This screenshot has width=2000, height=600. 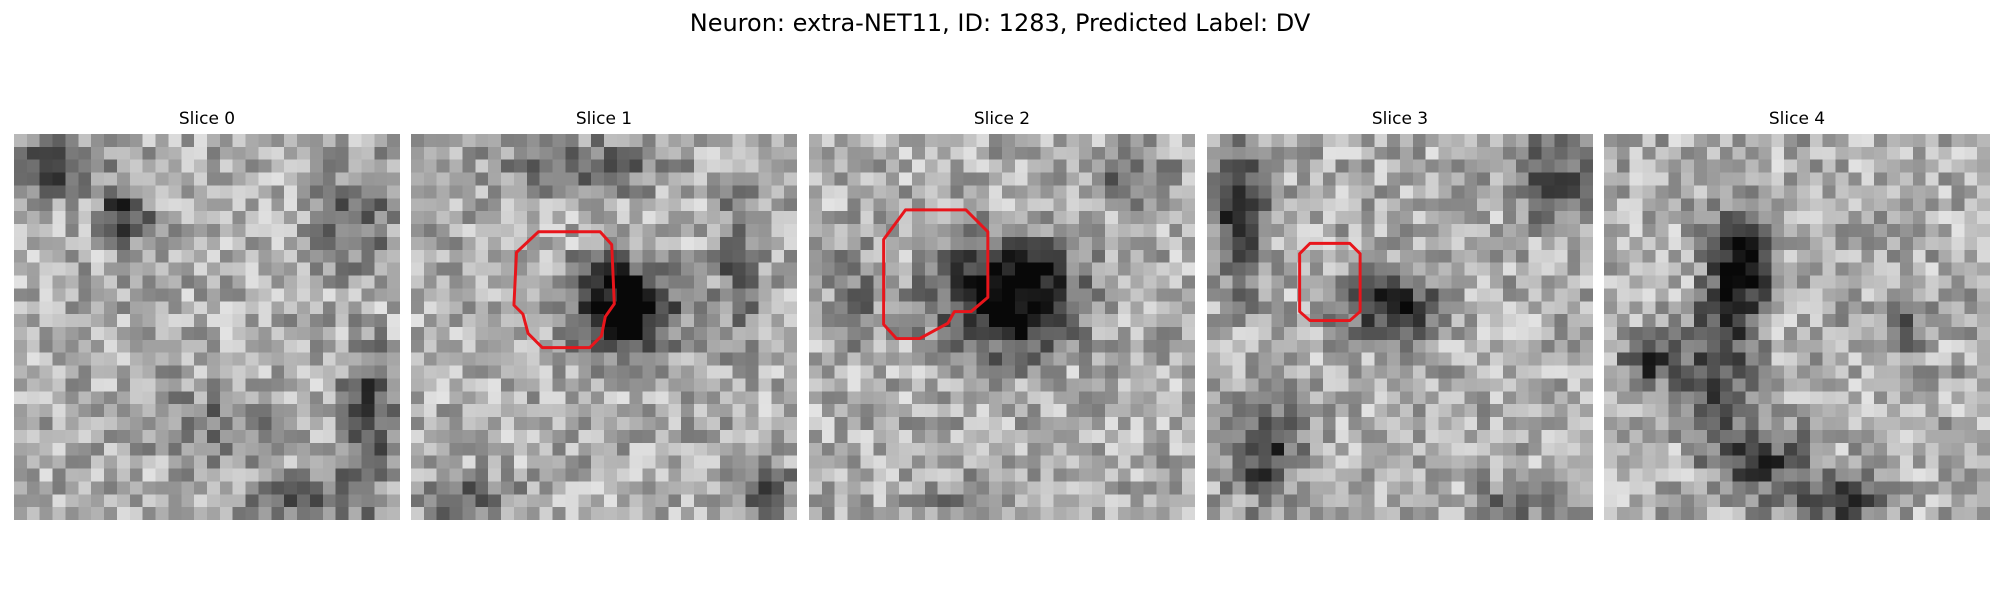 I want to click on slice-panel-2: Slice 2, so click(x=1002, y=314).